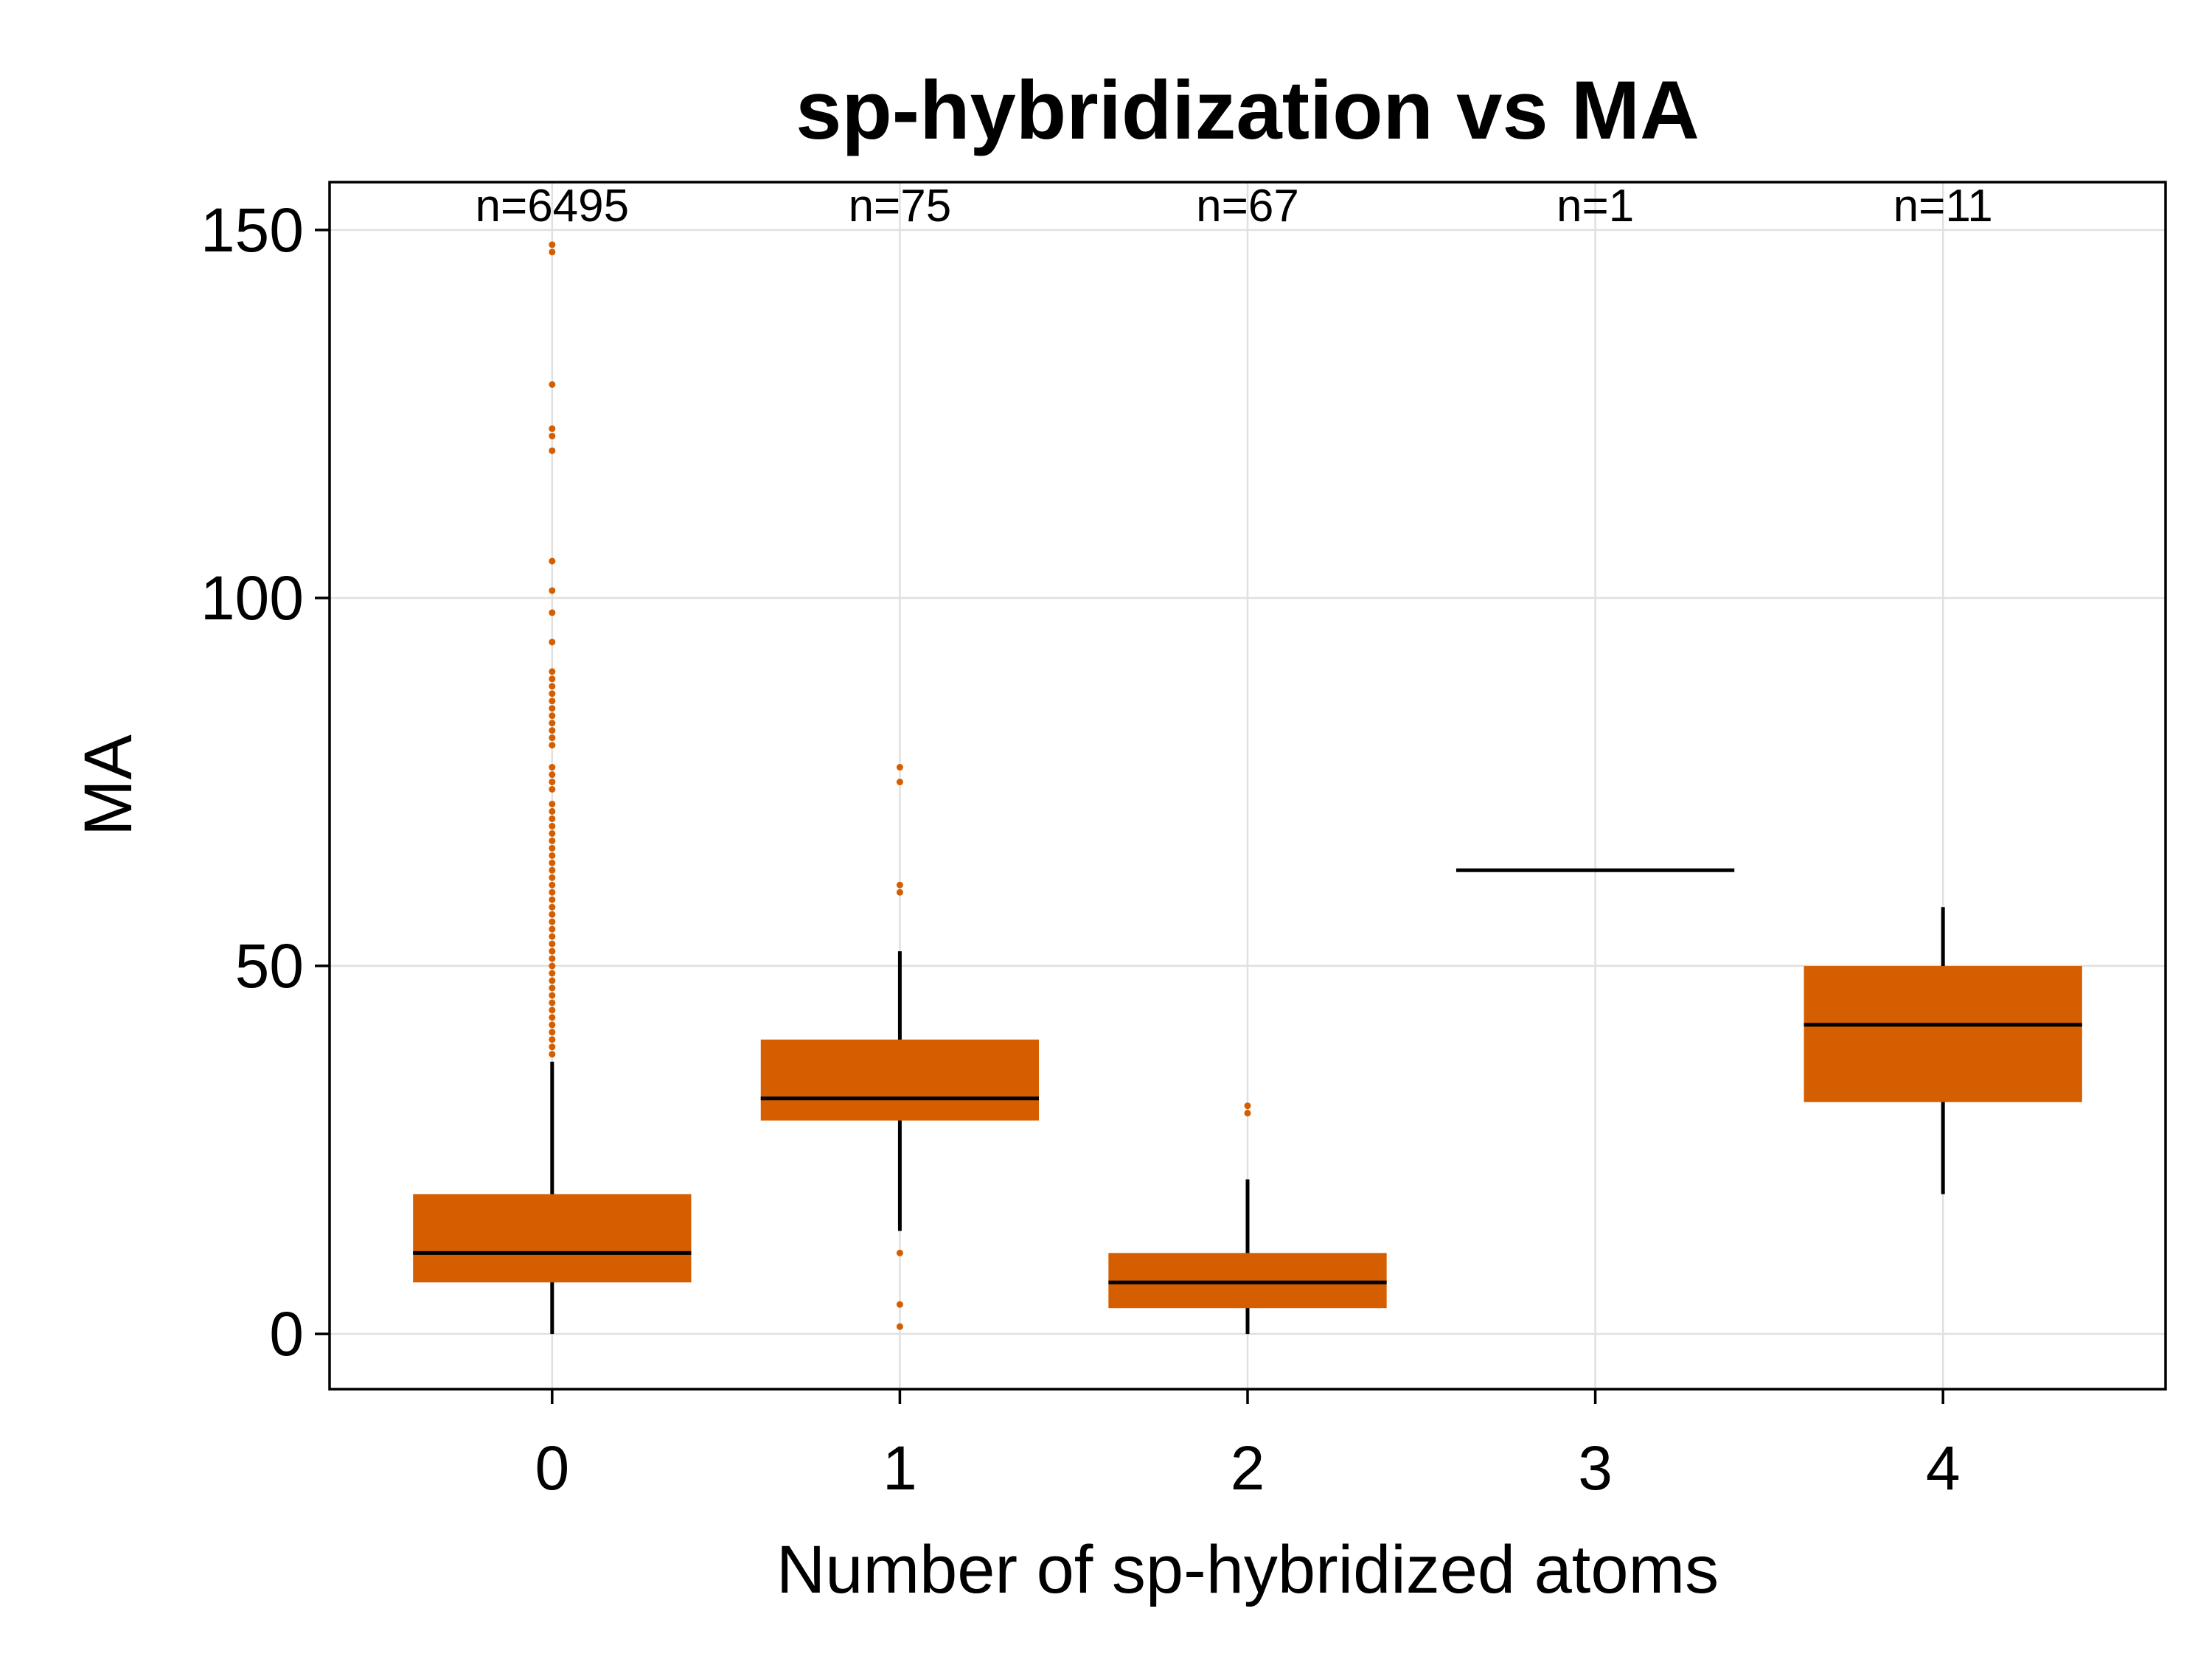 The width and height of the screenshot is (2212, 1659). Describe the element at coordinates (1943, 1468) in the screenshot. I see `x-tick-label: 4` at that location.